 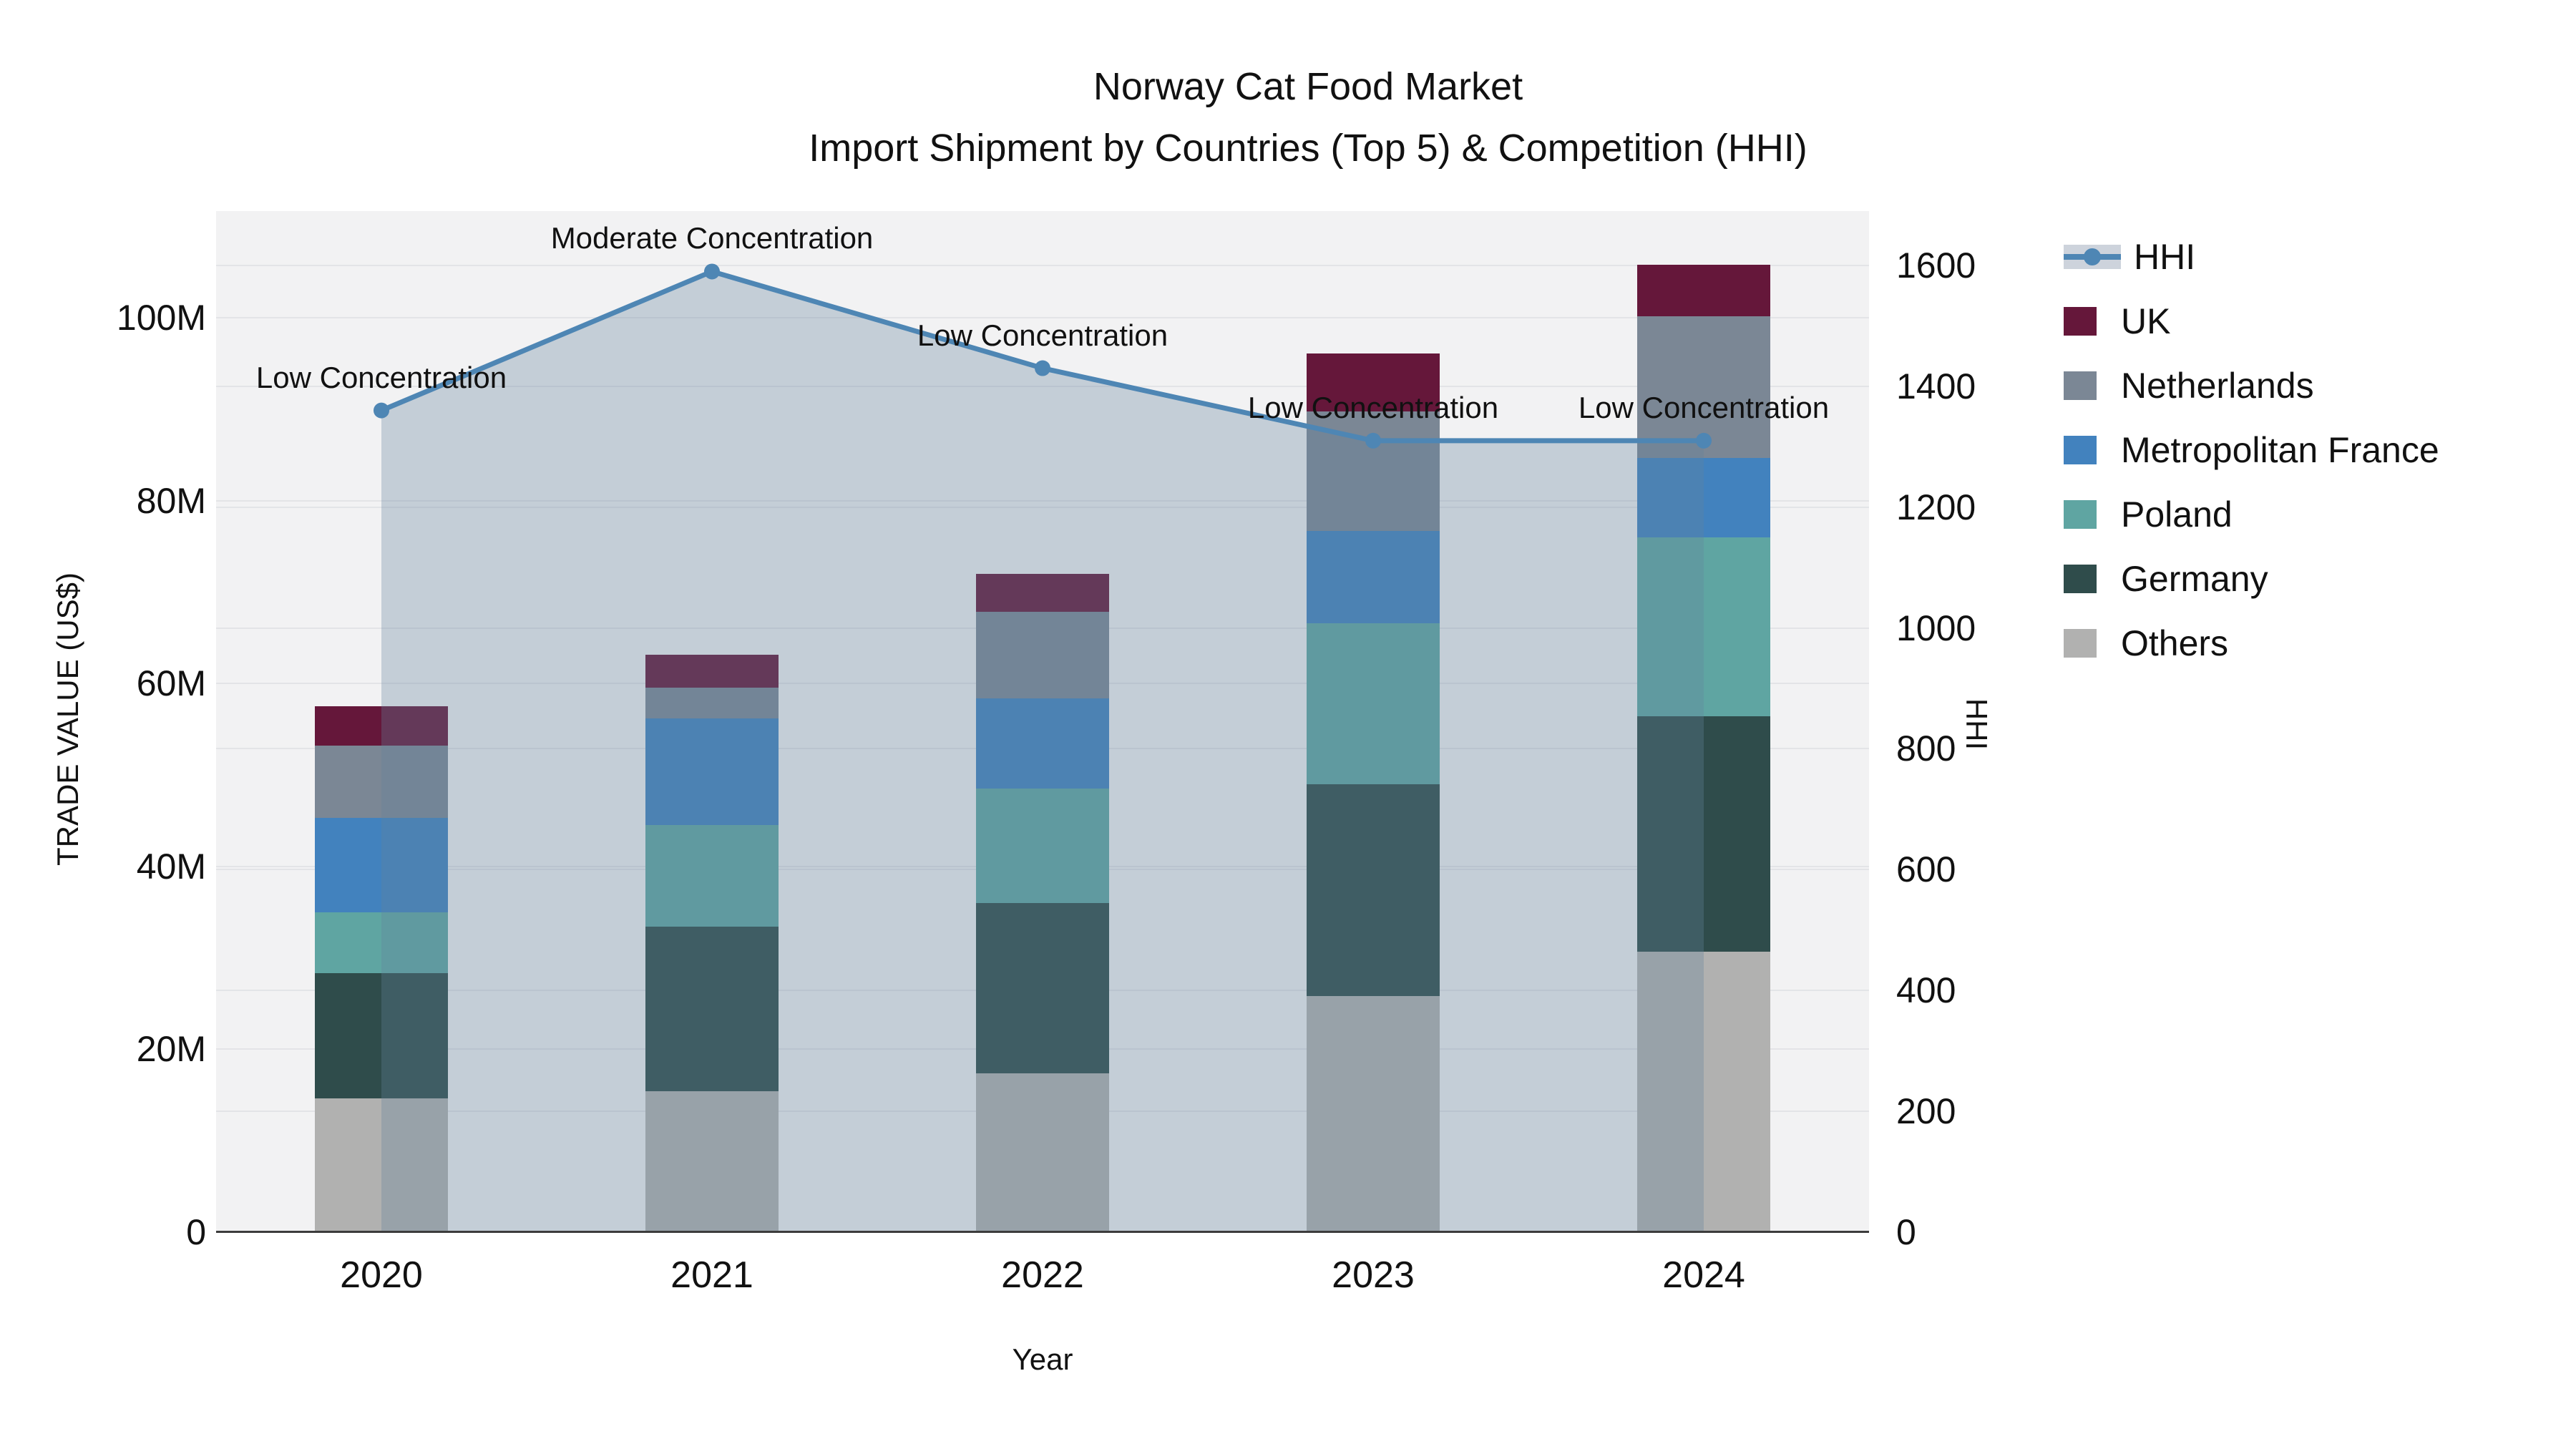 What do you see at coordinates (1926, 869) in the screenshot?
I see `right-tick-600: 600` at bounding box center [1926, 869].